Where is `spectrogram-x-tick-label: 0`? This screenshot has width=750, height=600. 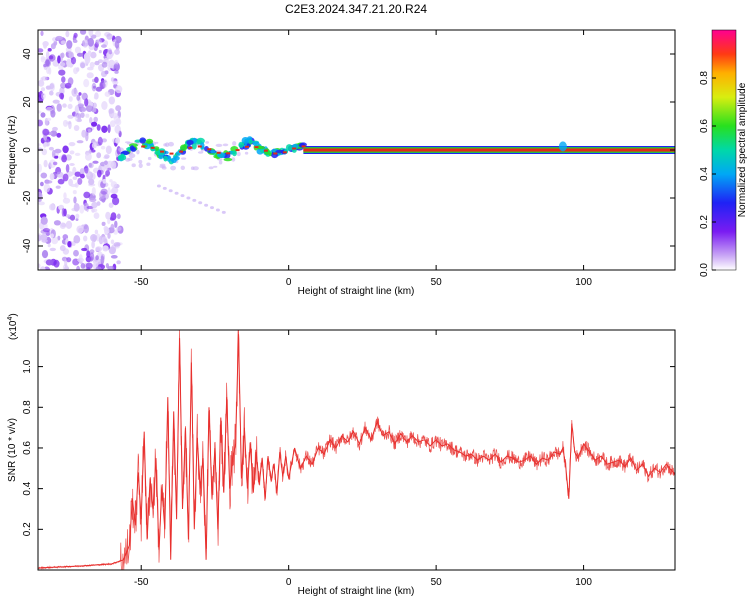 spectrogram-x-tick-label: 0 is located at coordinates (289, 282).